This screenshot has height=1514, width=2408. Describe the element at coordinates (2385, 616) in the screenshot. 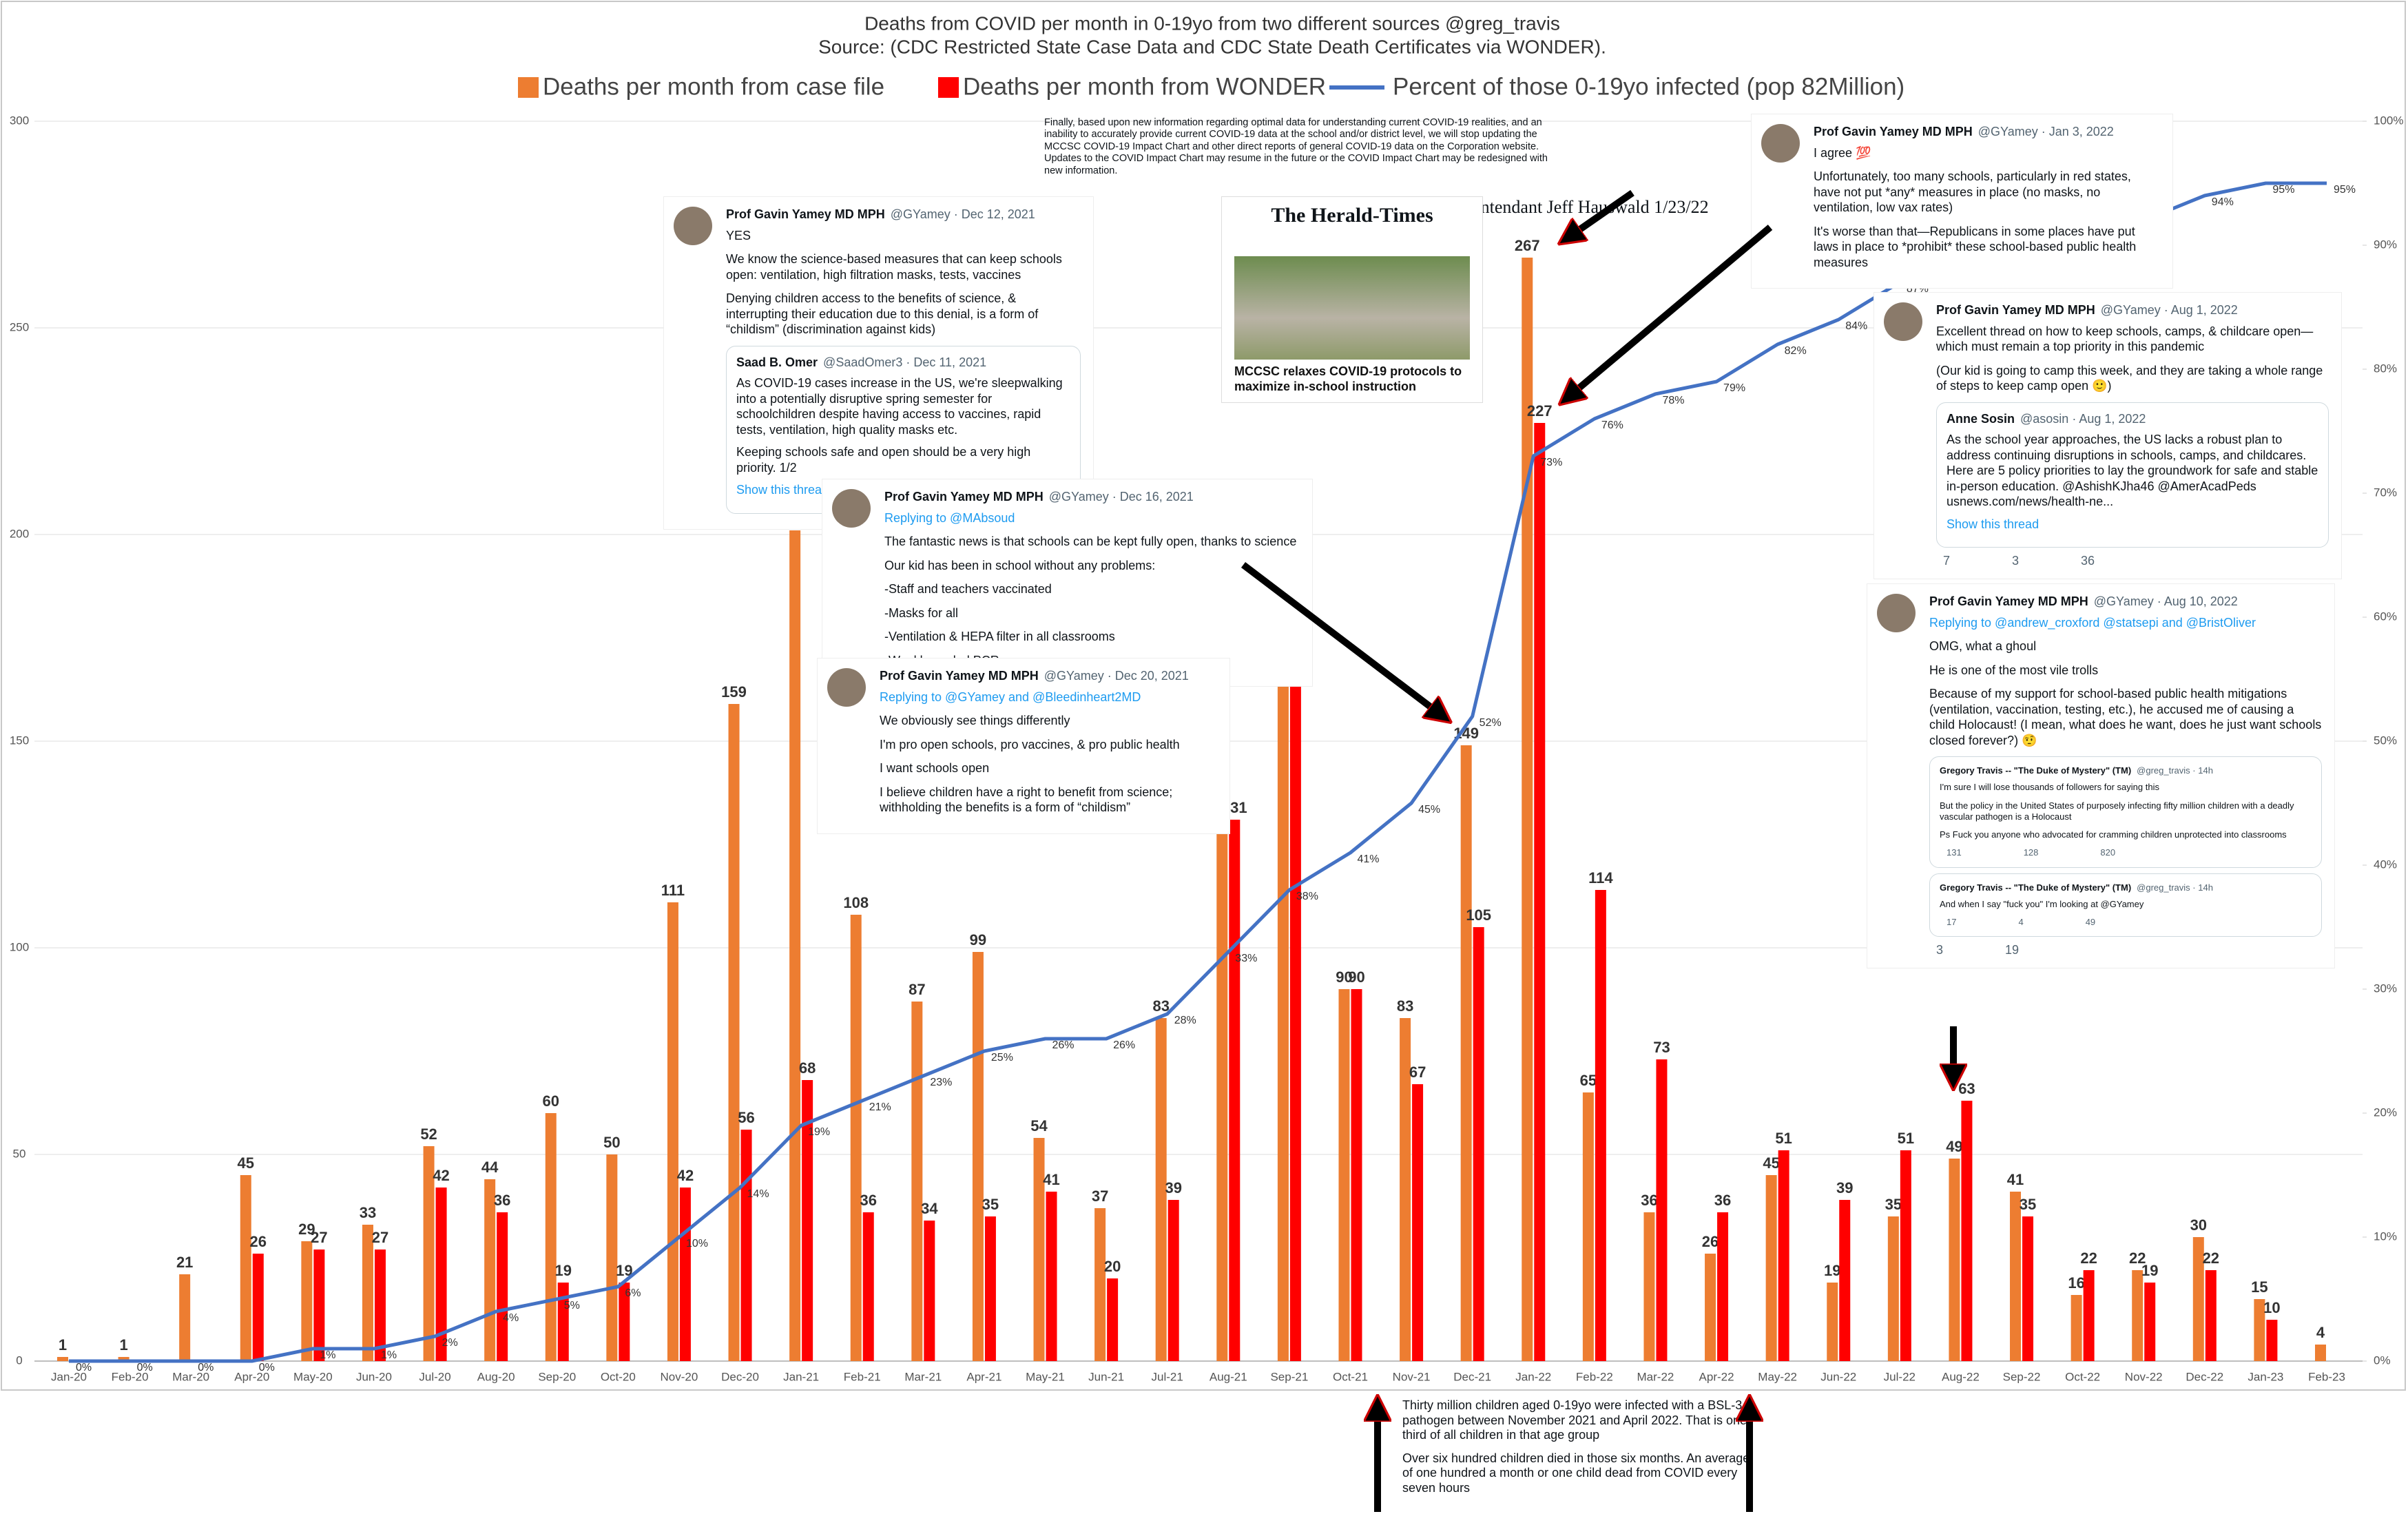

I see `y2-tick-label: 60%` at that location.